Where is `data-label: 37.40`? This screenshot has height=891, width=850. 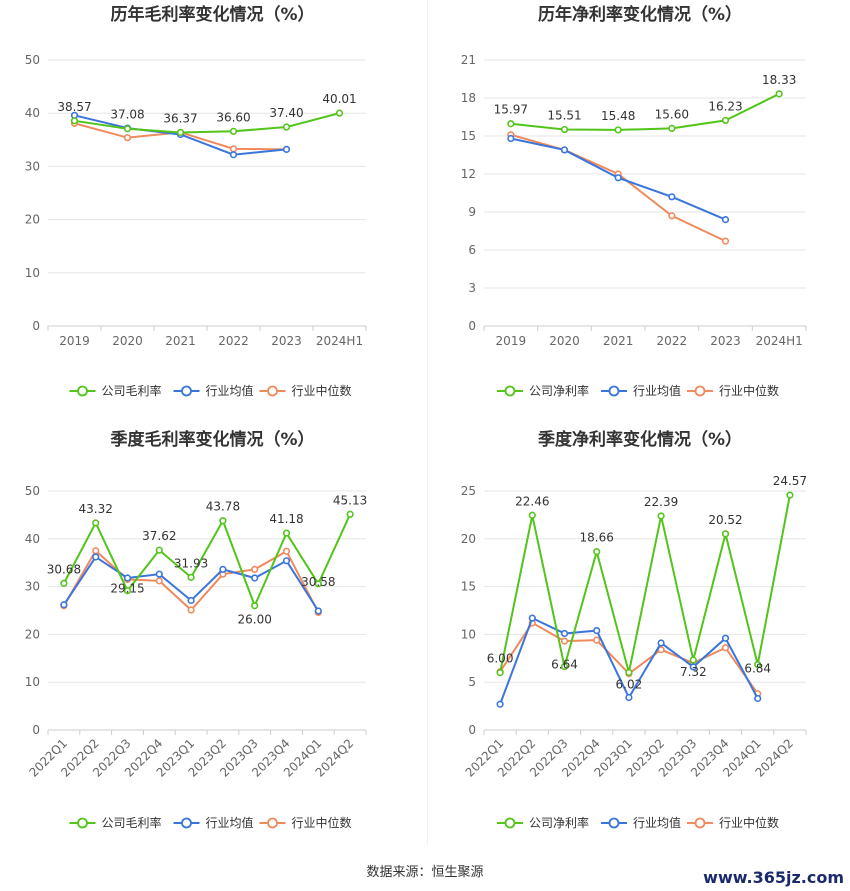 data-label: 37.40 is located at coordinates (286, 113).